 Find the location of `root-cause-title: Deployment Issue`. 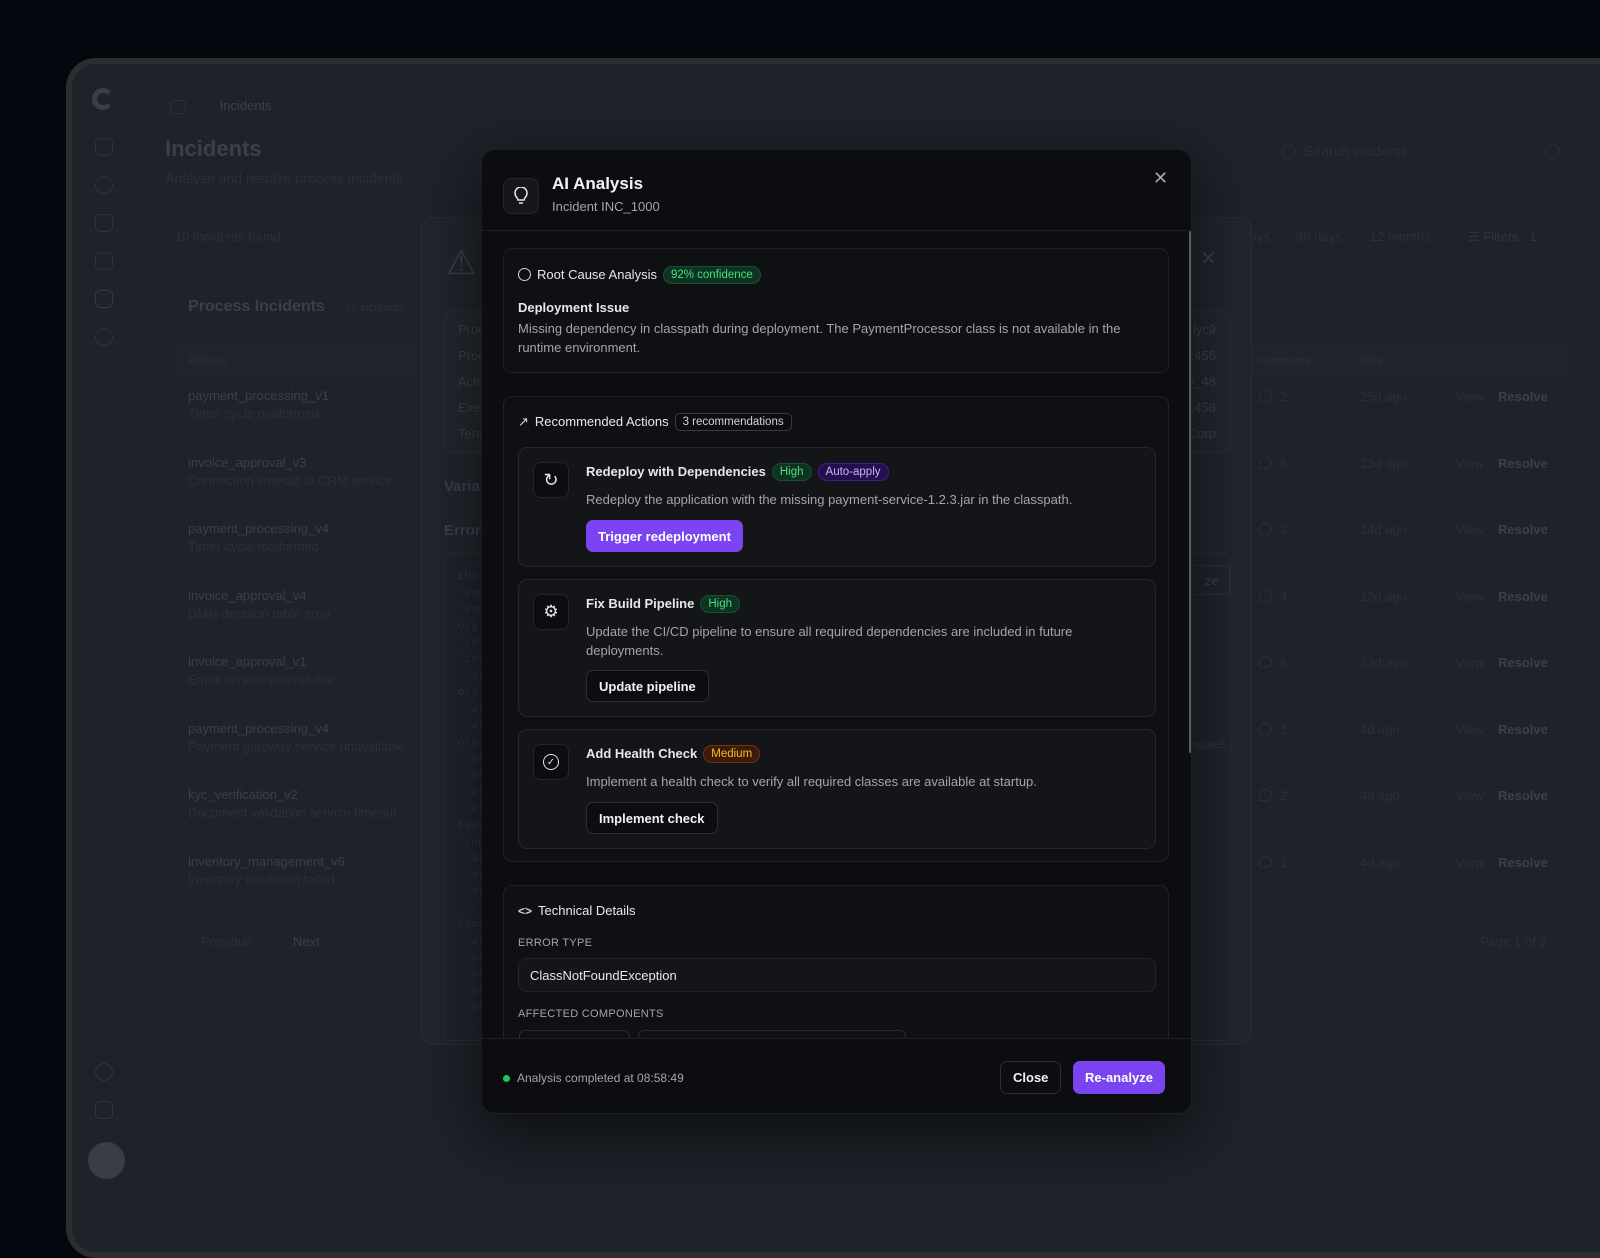

root-cause-title: Deployment Issue is located at coordinates (574, 307).